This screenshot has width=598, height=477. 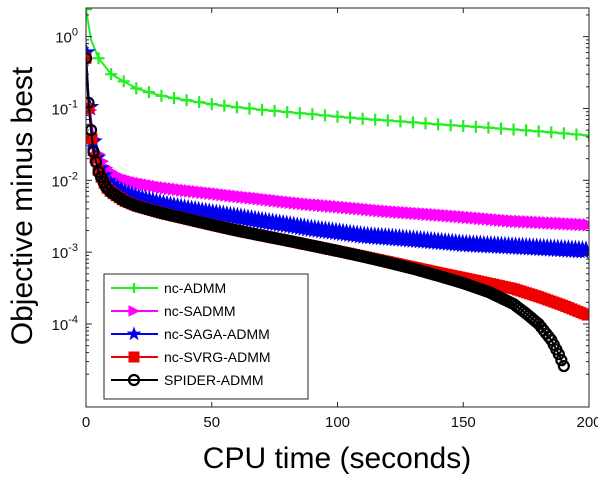 I want to click on y-tick-label: 10⁻², so click(x=65, y=180).